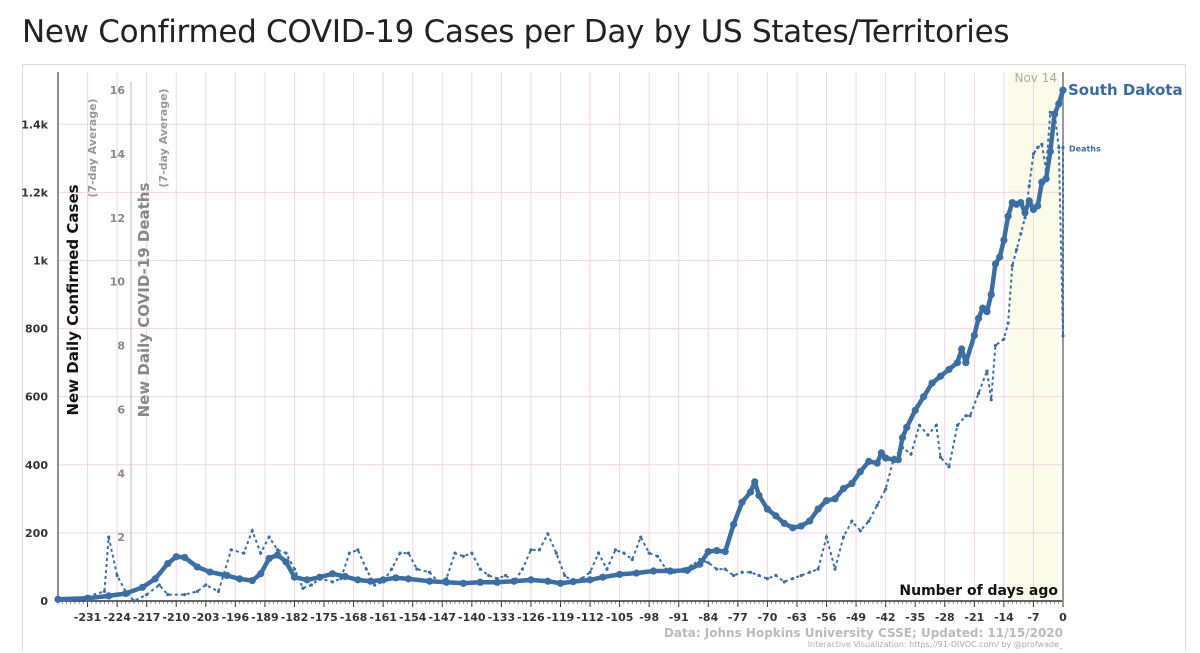  What do you see at coordinates (34, 192) in the screenshot?
I see `y-tick-label: 1.2k` at bounding box center [34, 192].